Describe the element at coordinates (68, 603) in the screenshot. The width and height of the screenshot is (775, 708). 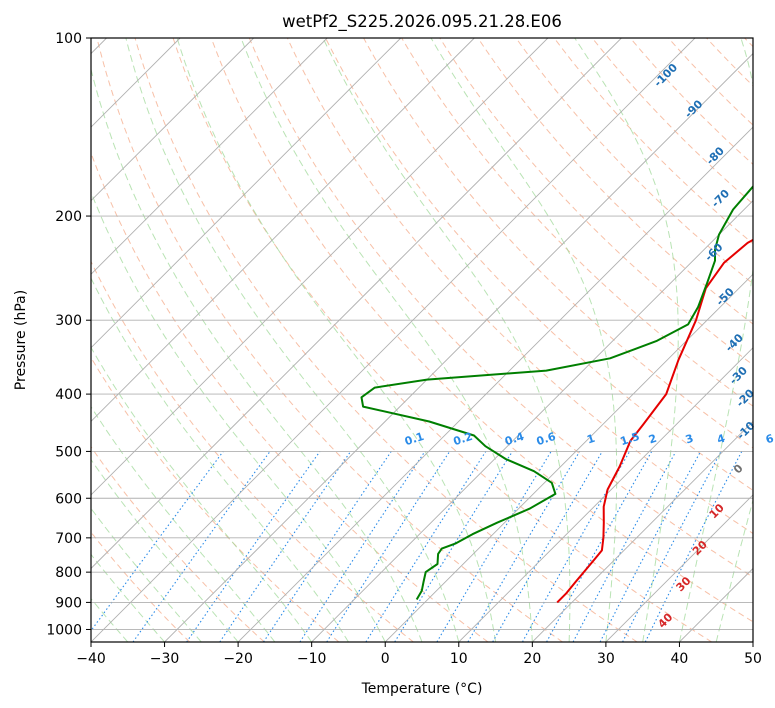
I see `y-tick-label: 900` at that location.